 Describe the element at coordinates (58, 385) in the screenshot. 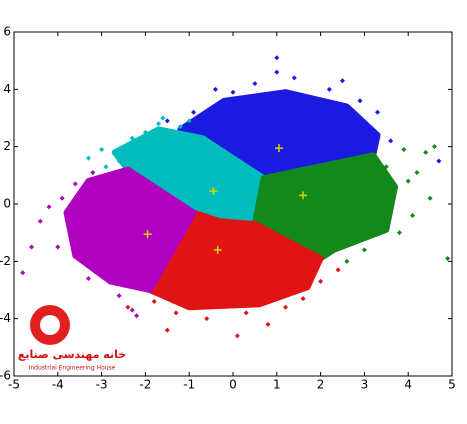

I see `x-tick-label: -4` at that location.